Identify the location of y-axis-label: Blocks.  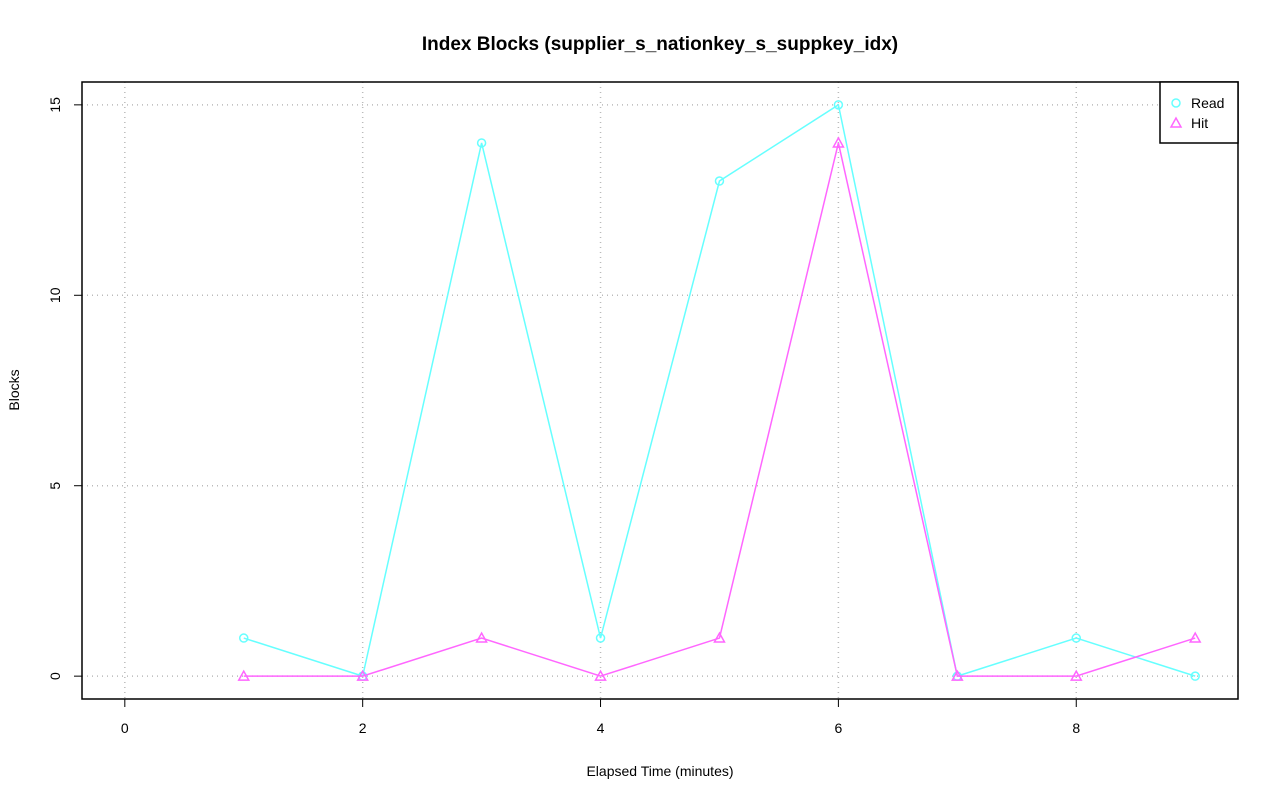
(14, 389).